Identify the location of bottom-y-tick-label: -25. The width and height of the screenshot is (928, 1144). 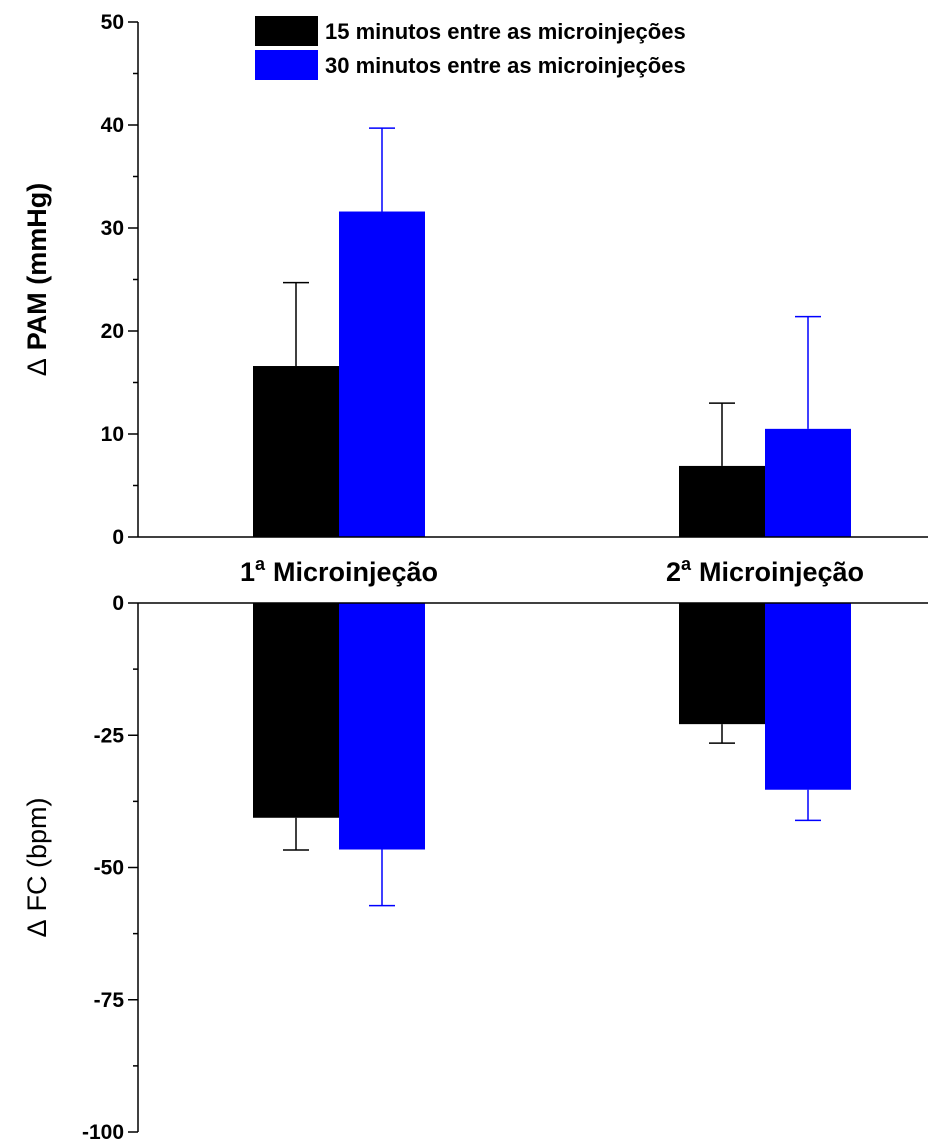
(109, 735).